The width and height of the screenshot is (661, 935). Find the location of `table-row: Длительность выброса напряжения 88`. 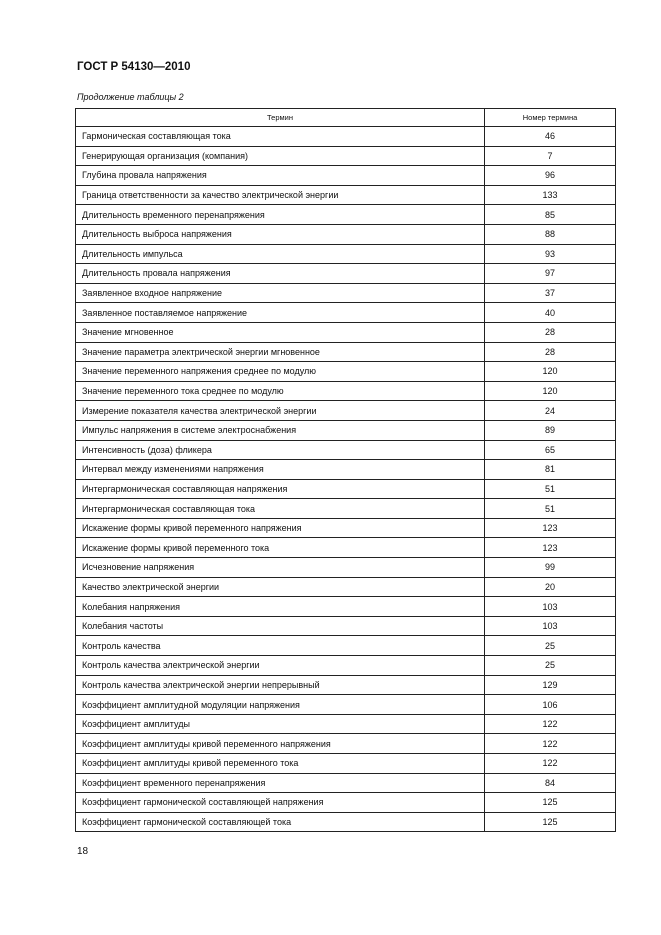

table-row: Длительность выброса напряжения 88 is located at coordinates (345, 234).